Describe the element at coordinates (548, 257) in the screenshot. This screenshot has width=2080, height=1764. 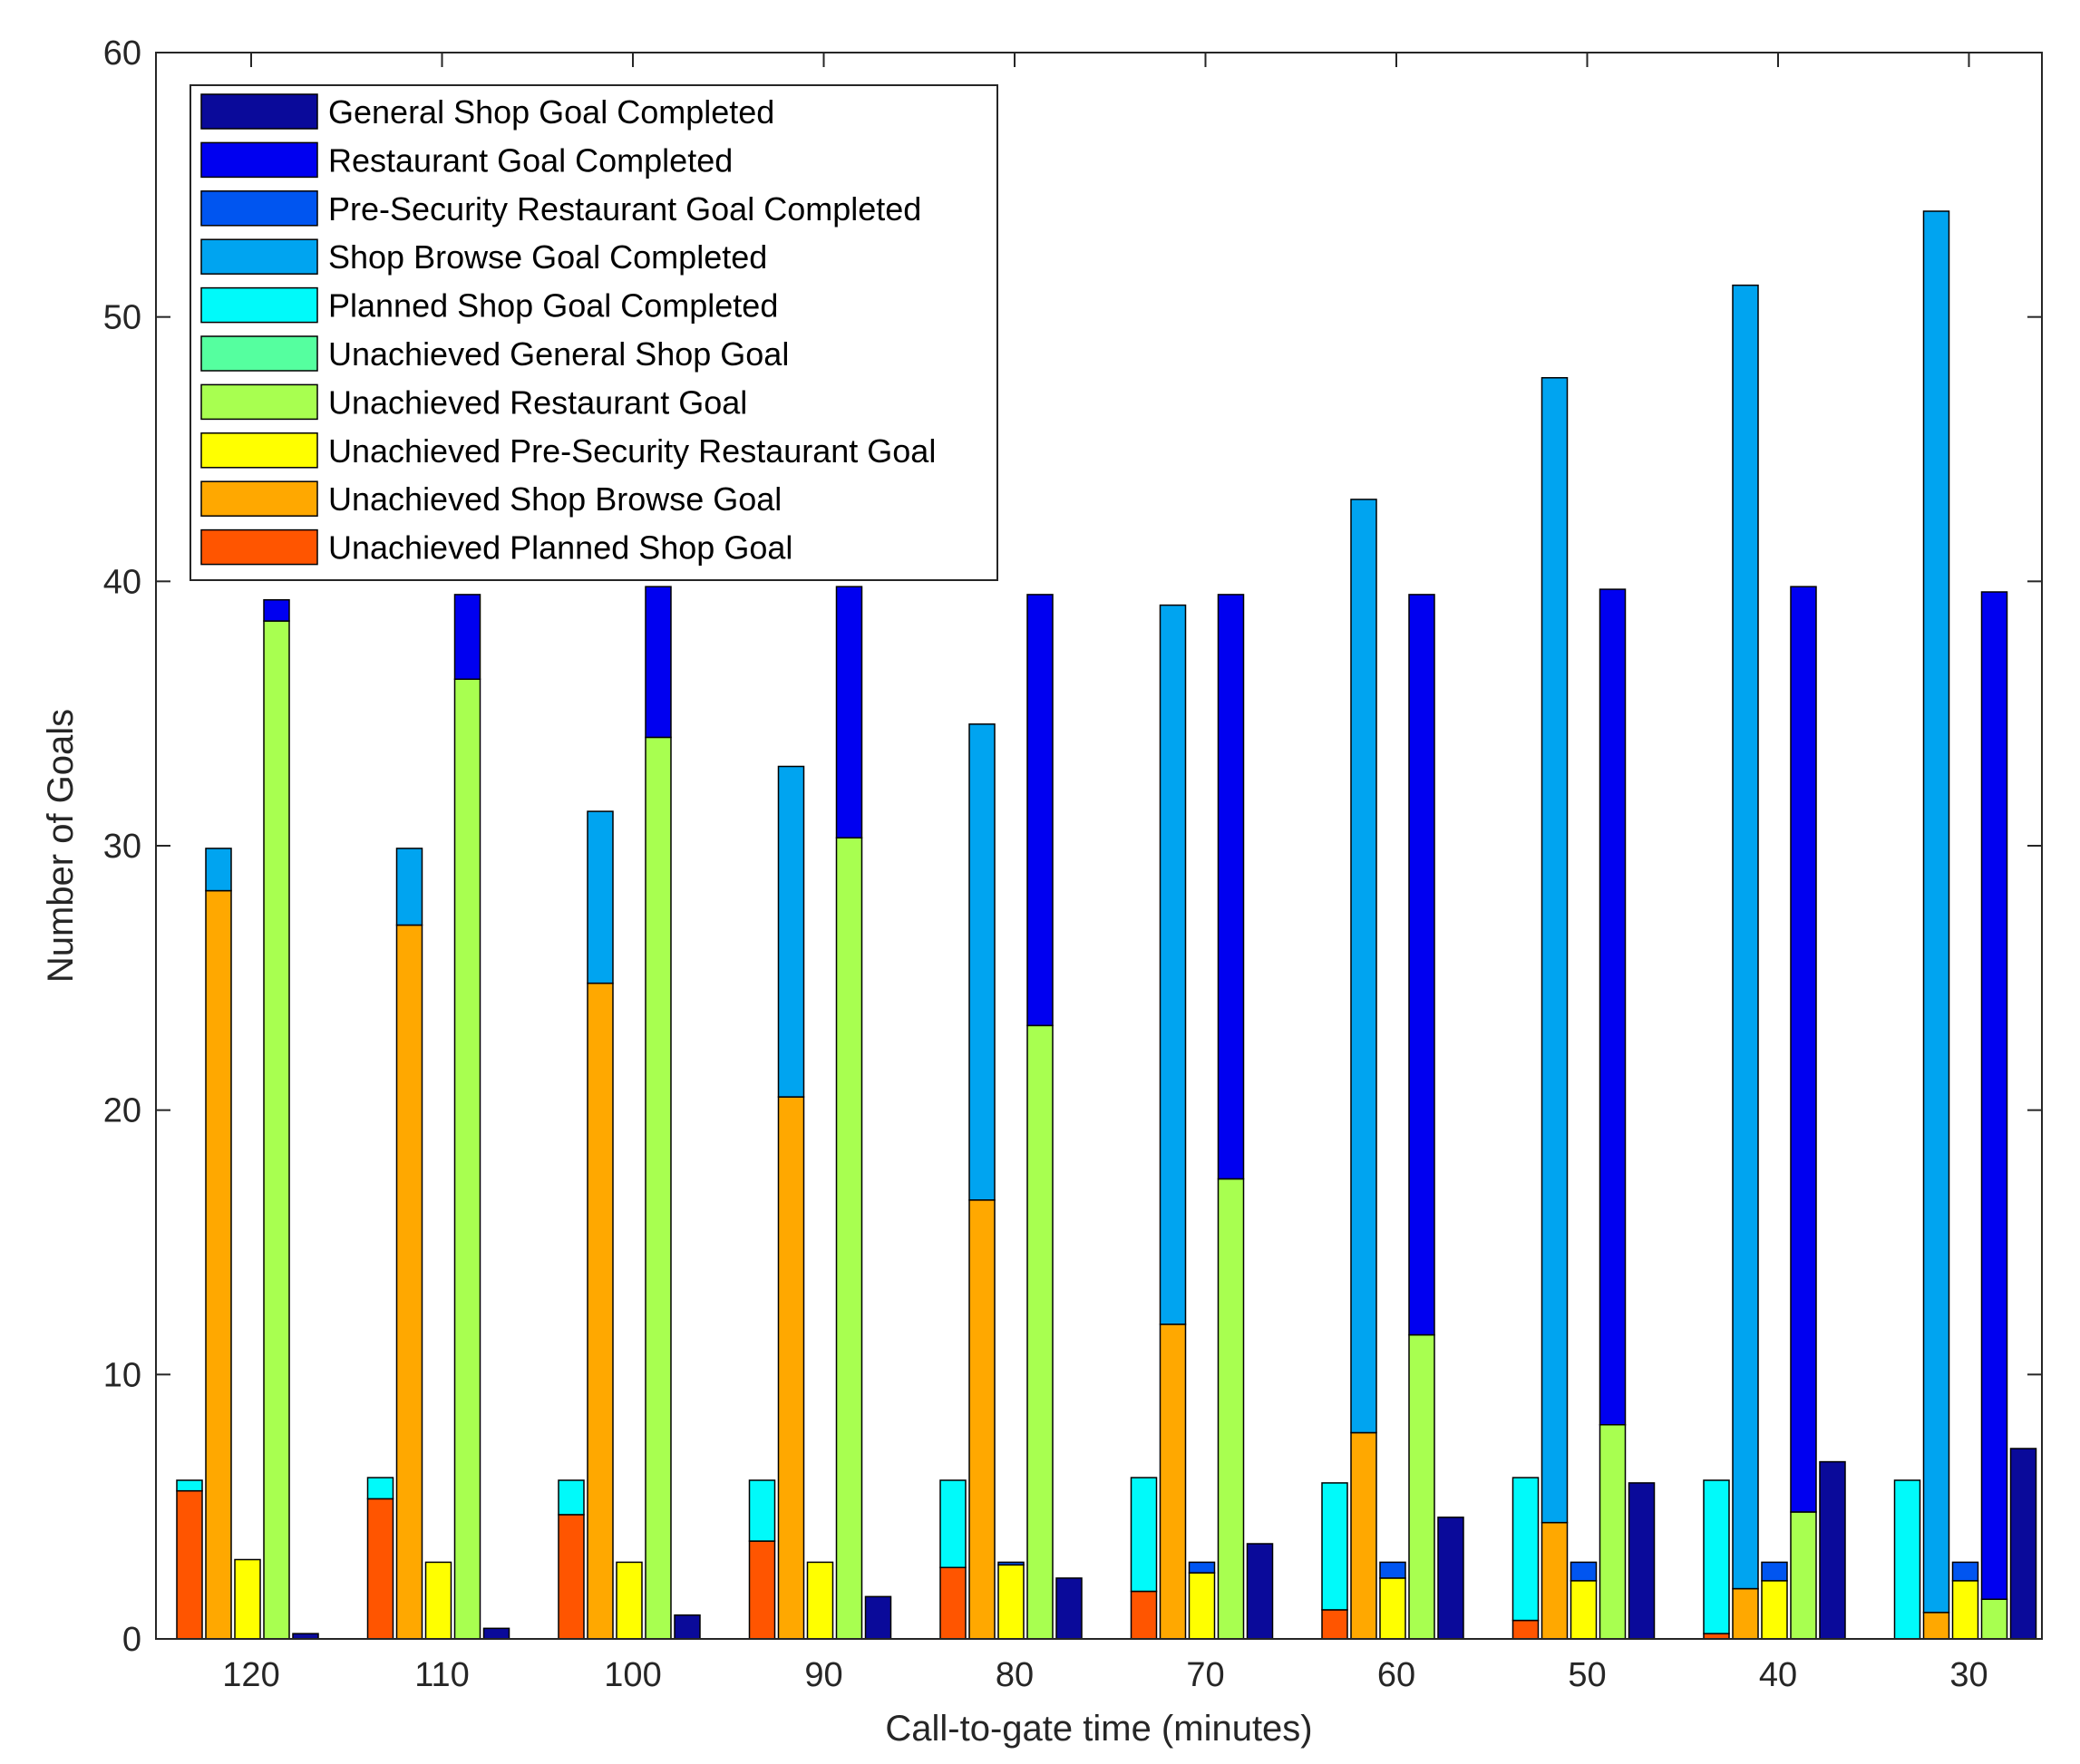
I see `legend-label: Shop Browse Goal Completed` at that location.